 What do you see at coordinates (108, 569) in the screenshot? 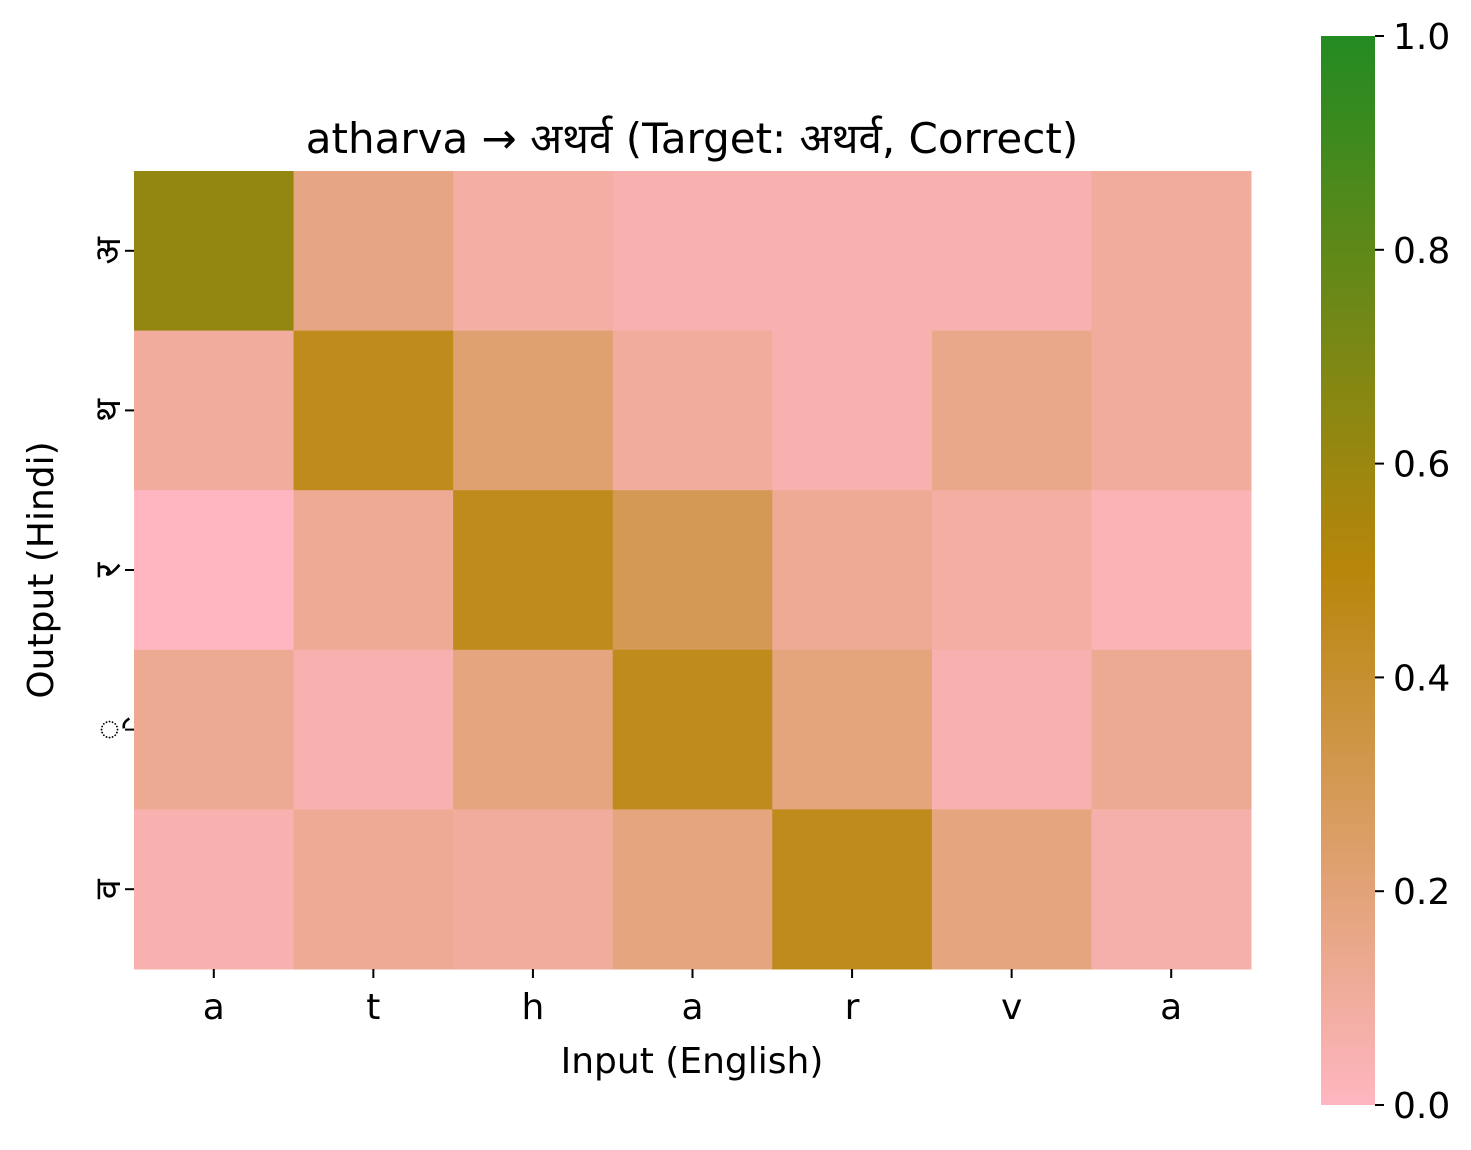
I see `y-tick-label: र` at bounding box center [108, 569].